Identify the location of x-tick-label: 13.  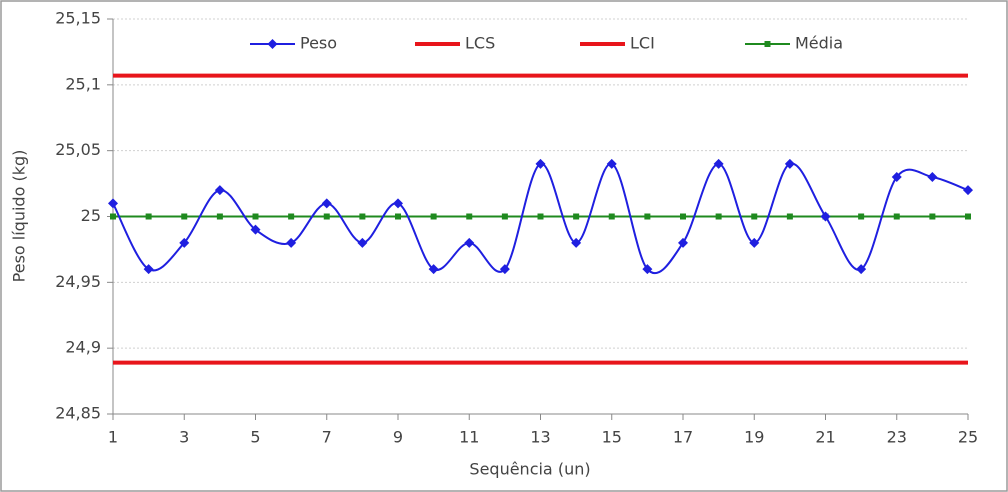
(540, 437).